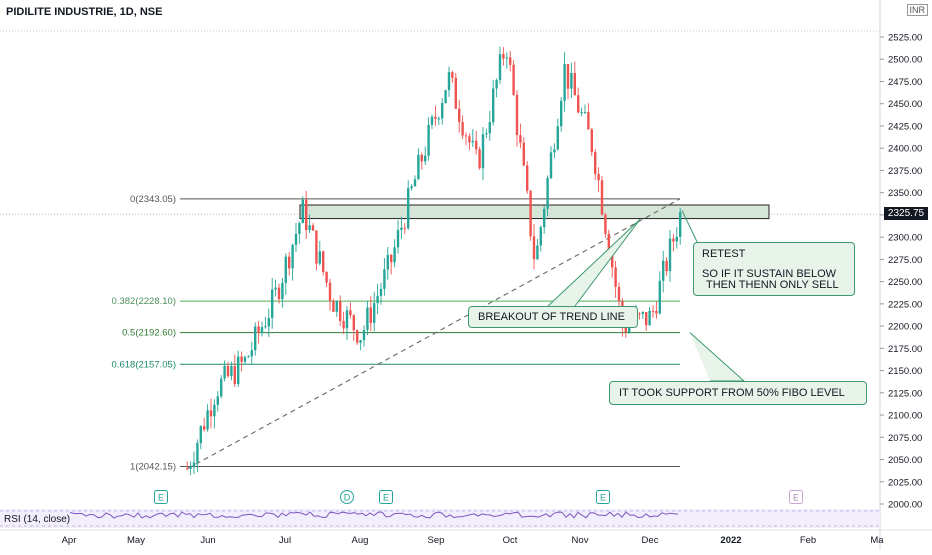 The image size is (932, 555). I want to click on y-tick-label: 2175.00, so click(905, 349).